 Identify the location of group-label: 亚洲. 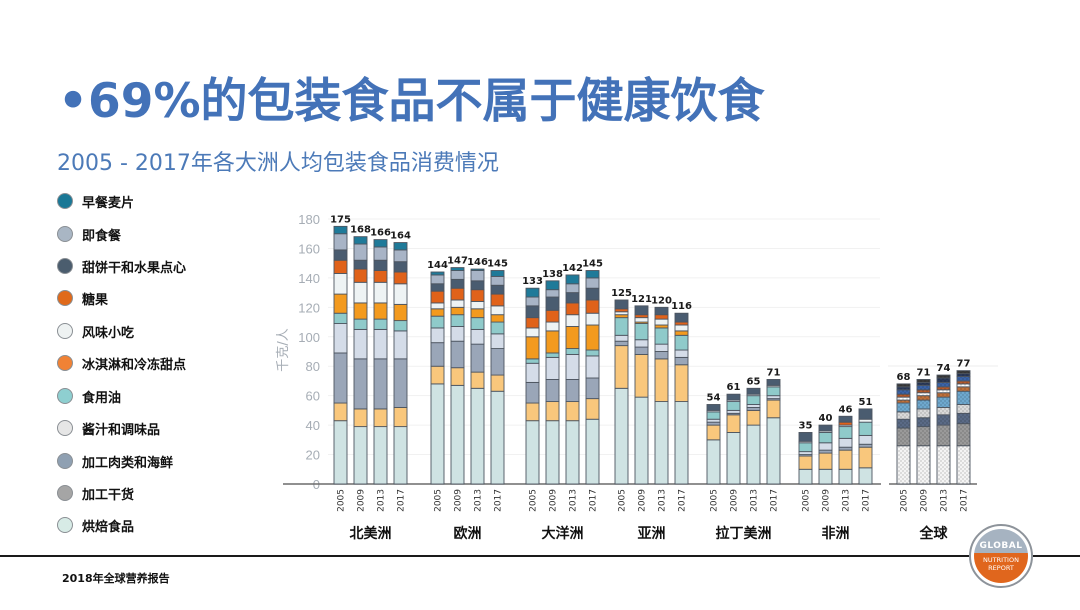
(652, 534).